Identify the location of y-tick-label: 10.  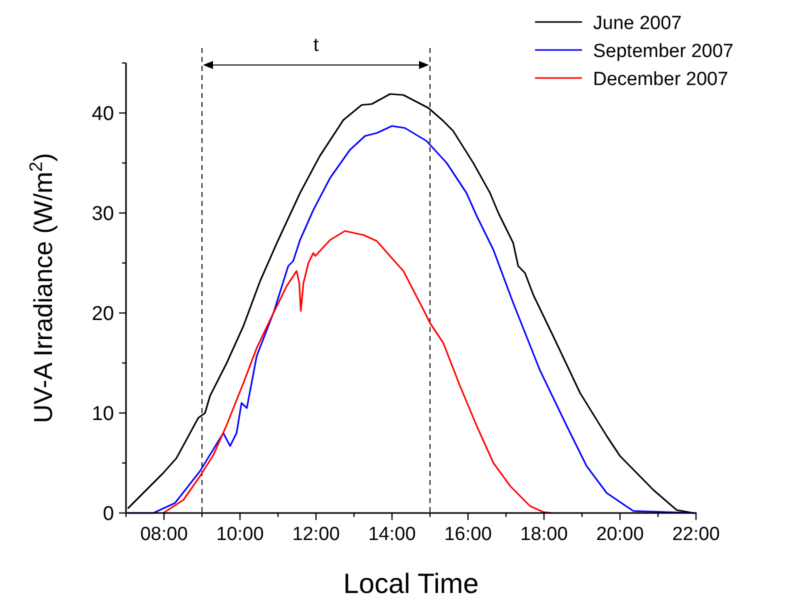
(103, 414).